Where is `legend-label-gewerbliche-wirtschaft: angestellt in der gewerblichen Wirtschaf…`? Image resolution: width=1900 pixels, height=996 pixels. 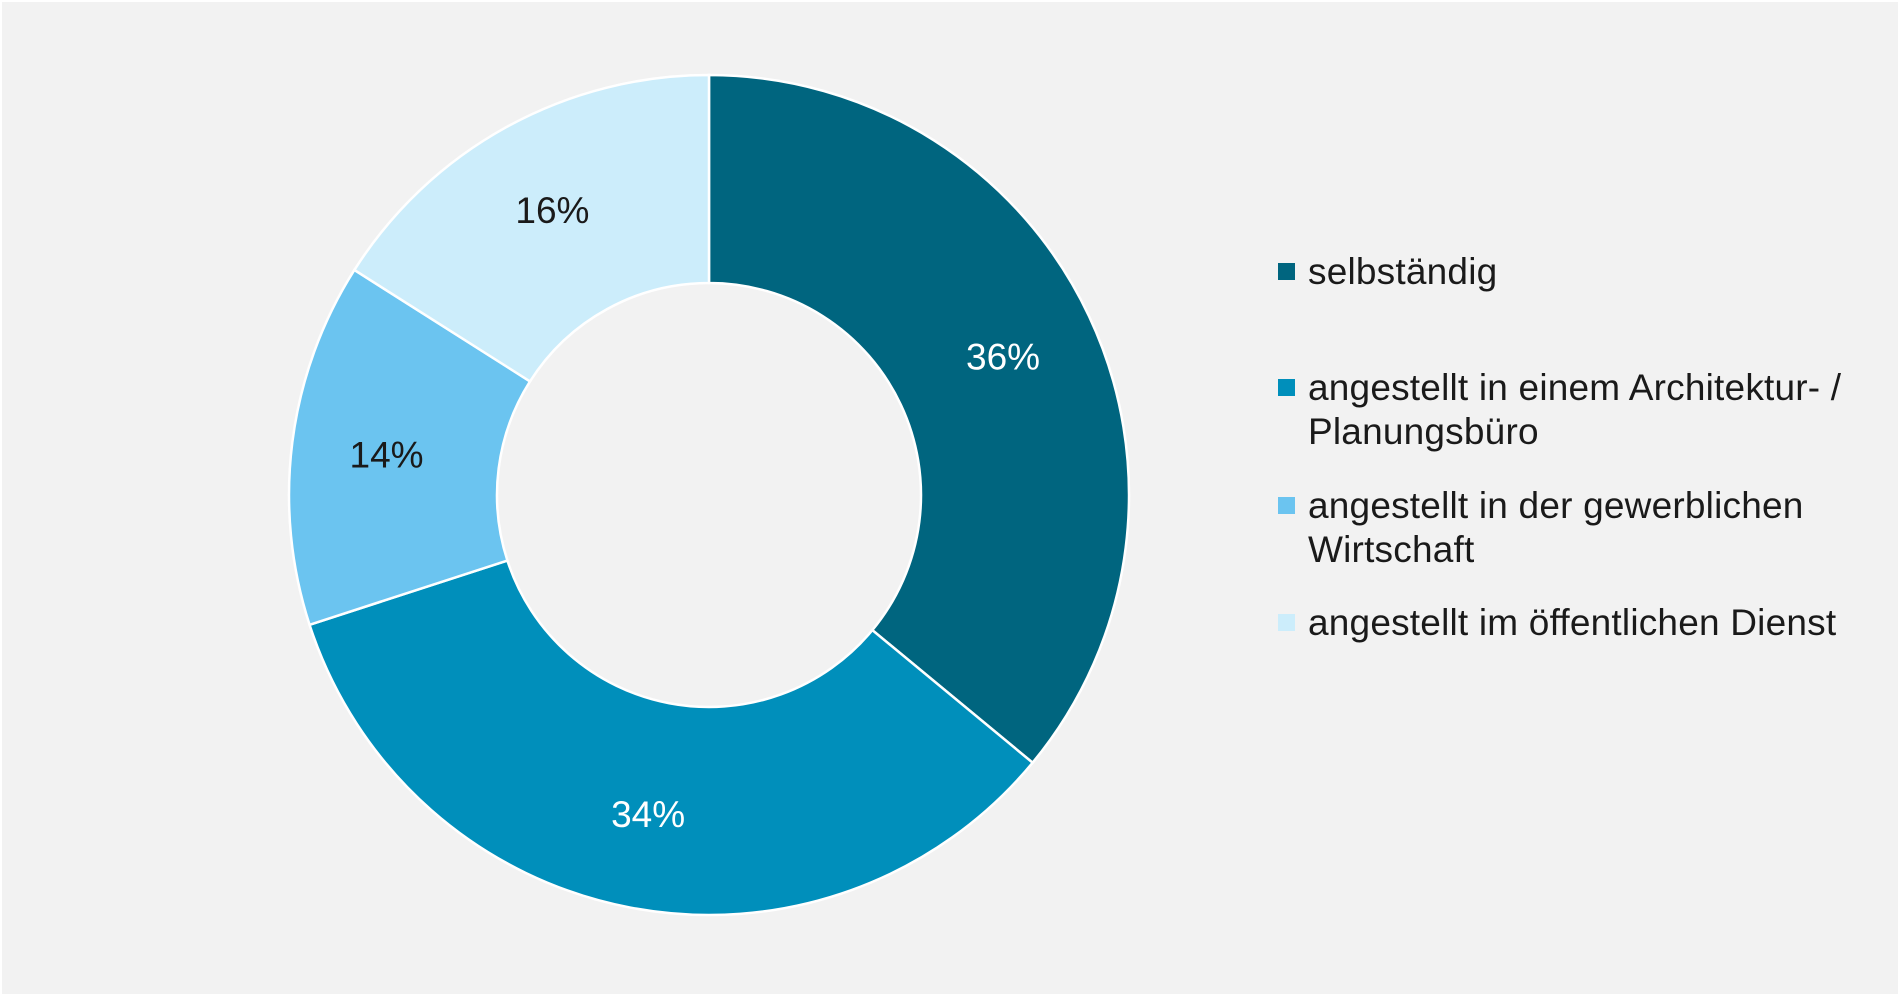 legend-label-gewerbliche-wirtschaft: angestellt in der gewerblichen Wirtschaf… is located at coordinates (1556, 527).